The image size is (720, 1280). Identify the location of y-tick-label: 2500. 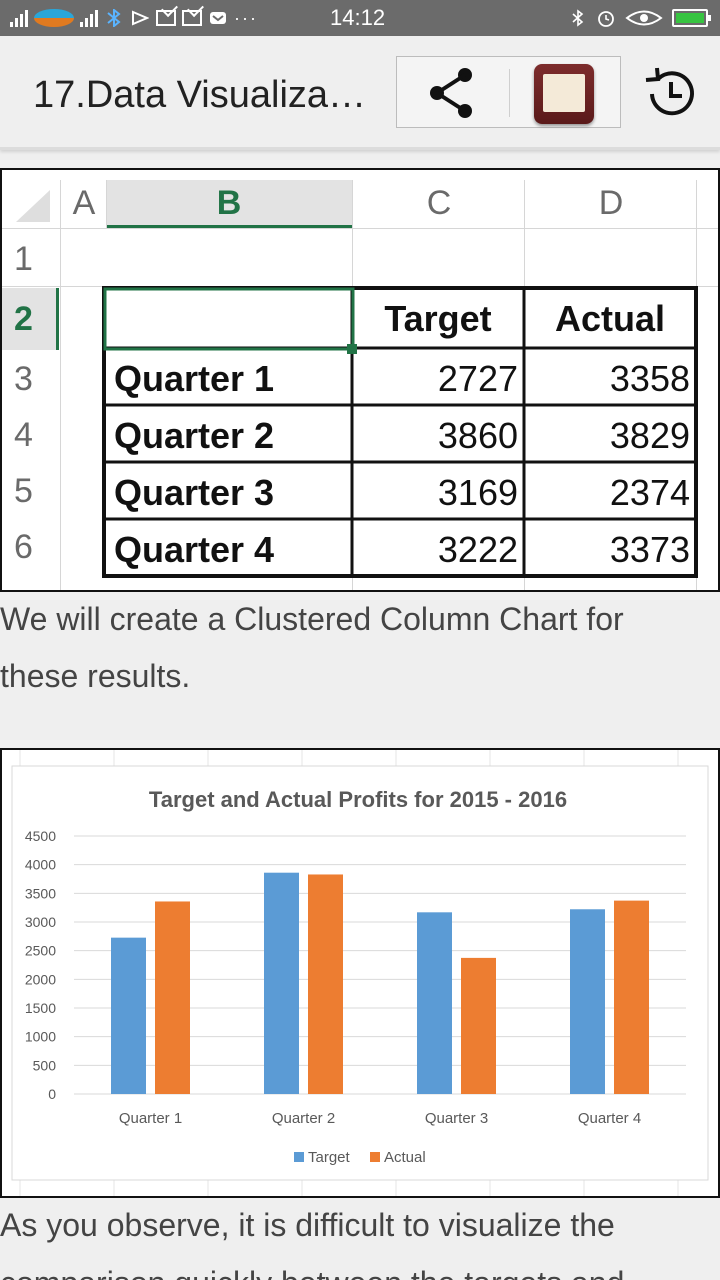
(40, 951).